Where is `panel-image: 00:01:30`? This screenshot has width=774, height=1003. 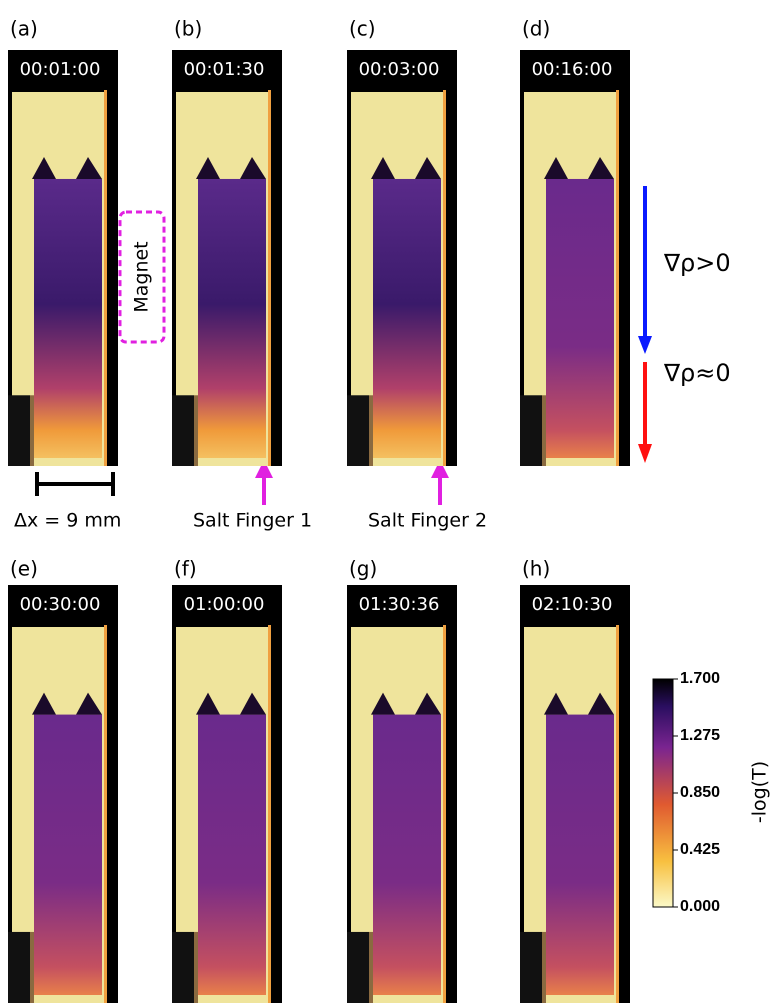 panel-image: 00:01:30 is located at coordinates (227, 258).